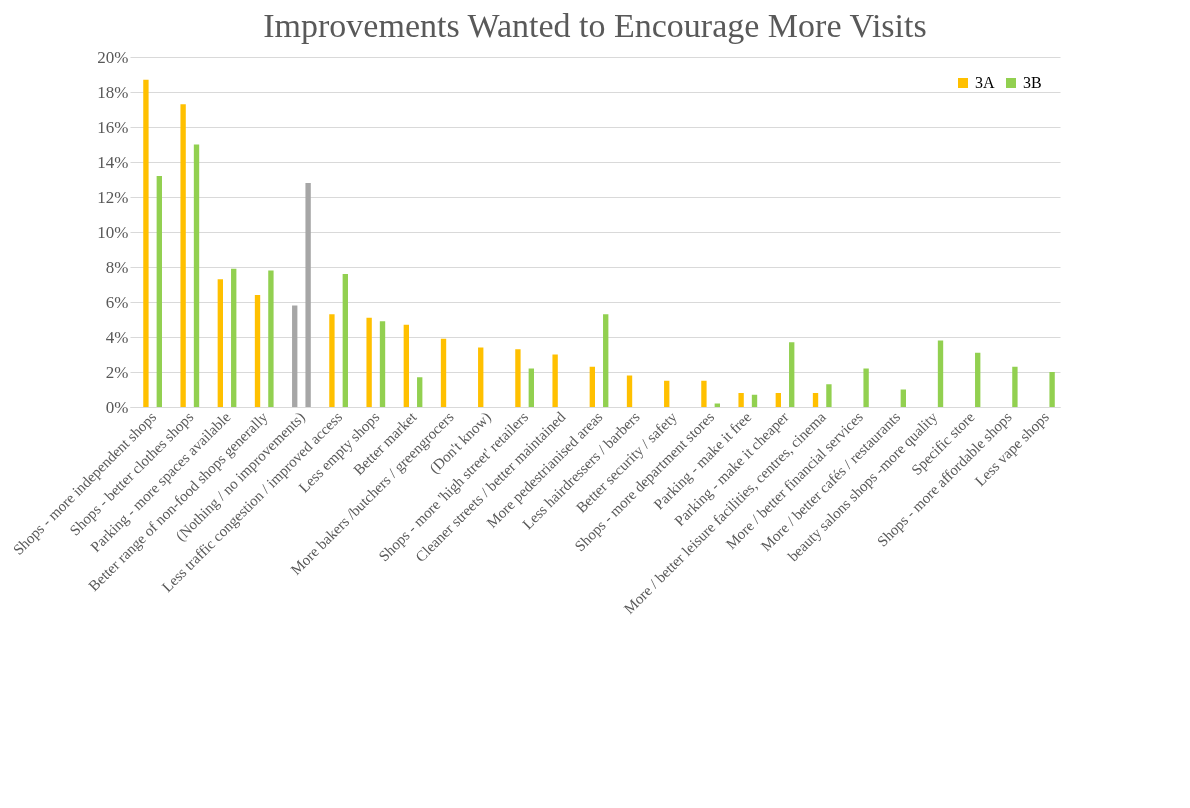 This screenshot has height=808, width=1190. I want to click on chart-title: Improvements Wanted to Encourage More Visits, so click(595, 25).